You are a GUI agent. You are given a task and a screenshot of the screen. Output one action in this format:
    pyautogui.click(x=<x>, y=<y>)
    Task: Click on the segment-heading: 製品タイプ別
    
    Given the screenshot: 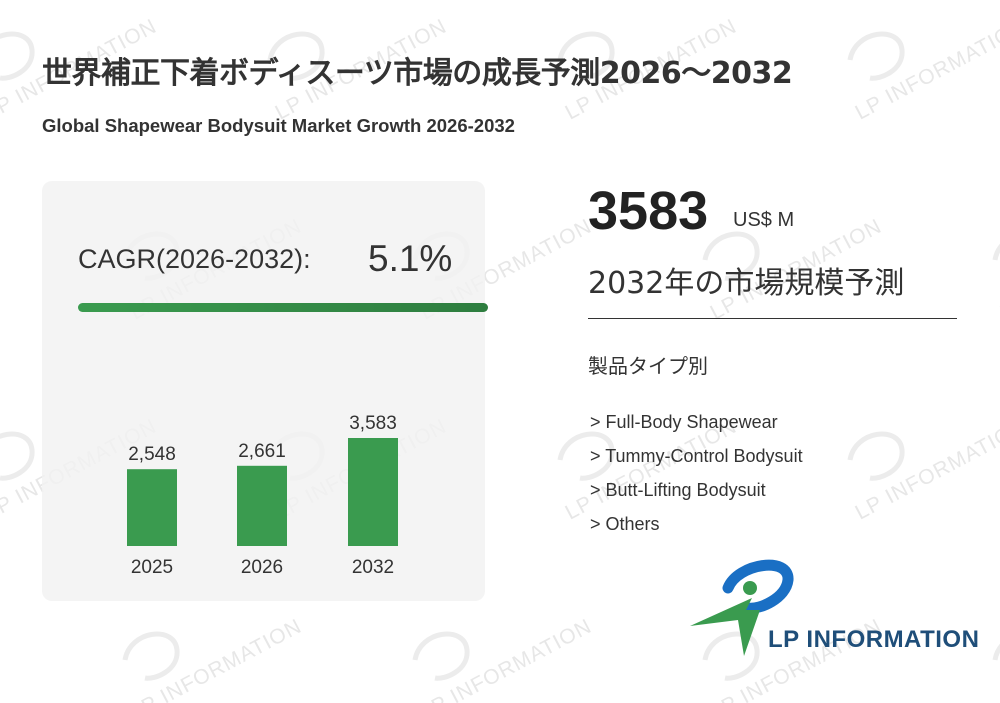 What is the action you would take?
    pyautogui.click(x=648, y=366)
    